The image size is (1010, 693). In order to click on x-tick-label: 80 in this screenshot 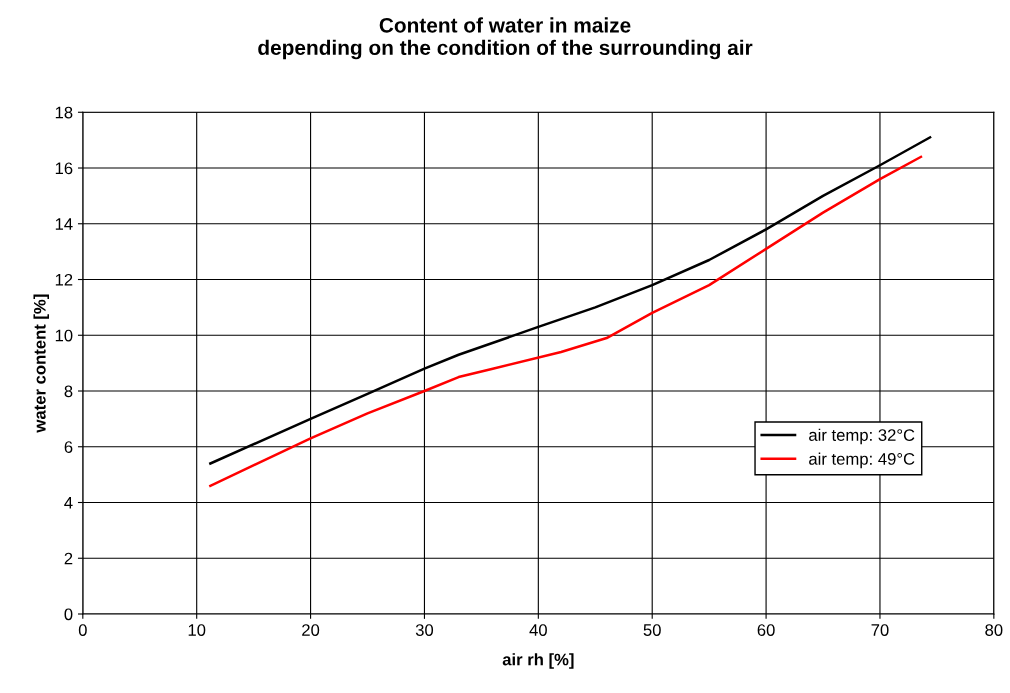, I will do `click(994, 630)`.